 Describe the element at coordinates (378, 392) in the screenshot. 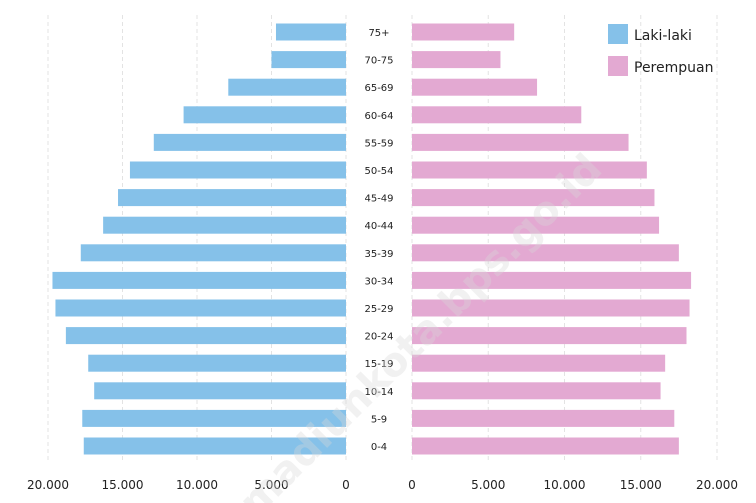

I see `age-label: 10-14` at that location.